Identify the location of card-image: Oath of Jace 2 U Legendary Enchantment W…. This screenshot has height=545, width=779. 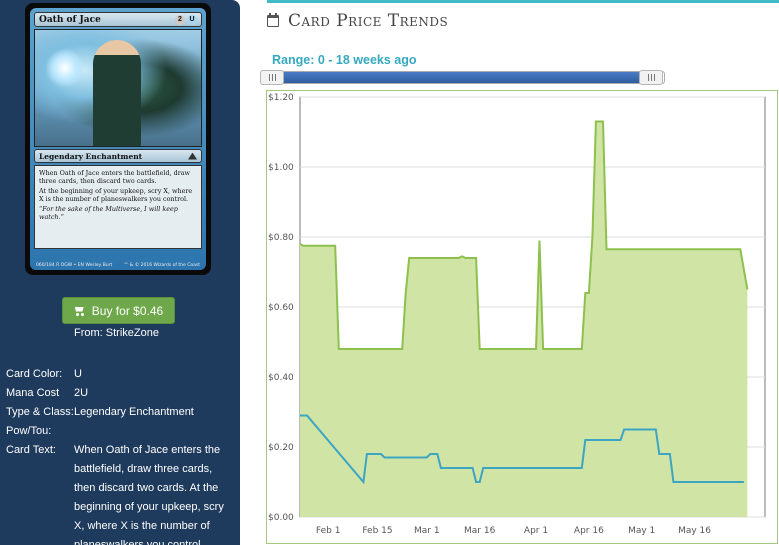
(118, 139).